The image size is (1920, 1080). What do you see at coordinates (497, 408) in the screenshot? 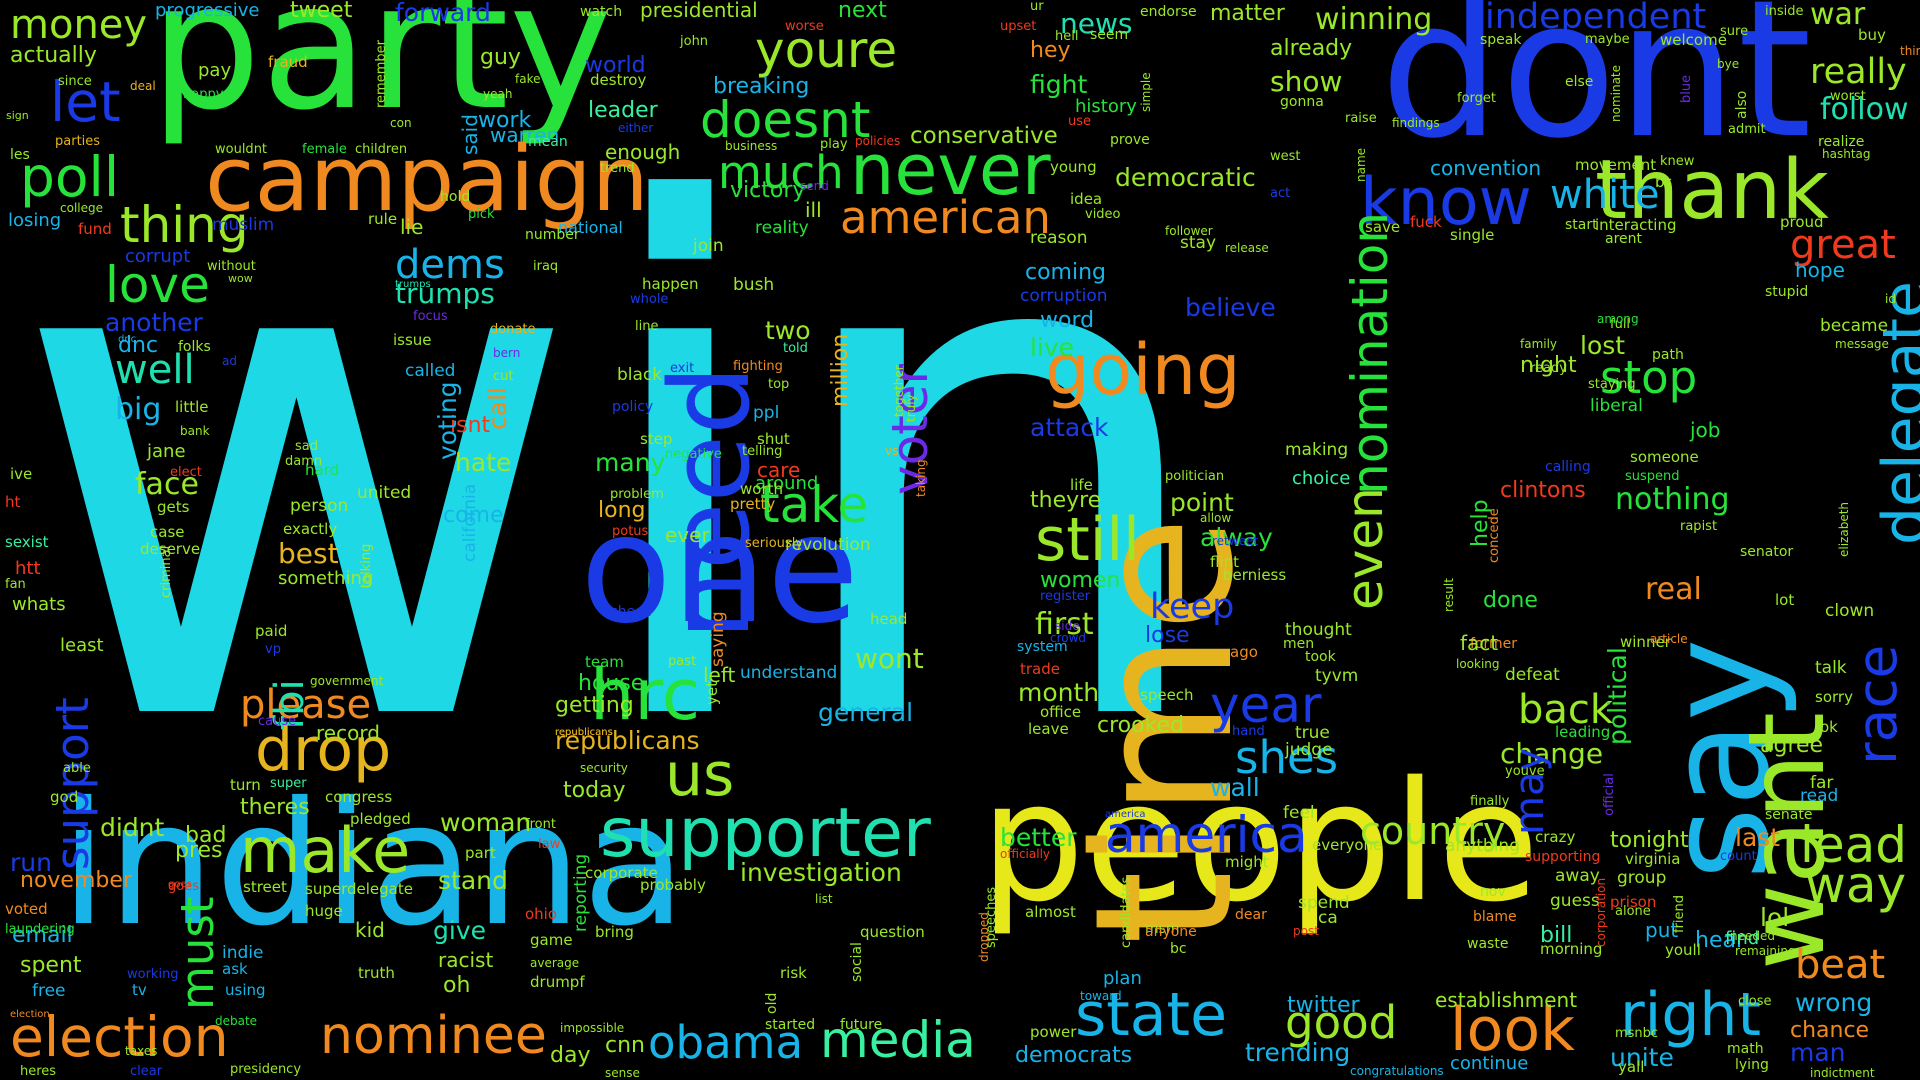
I see `word-call: call` at bounding box center [497, 408].